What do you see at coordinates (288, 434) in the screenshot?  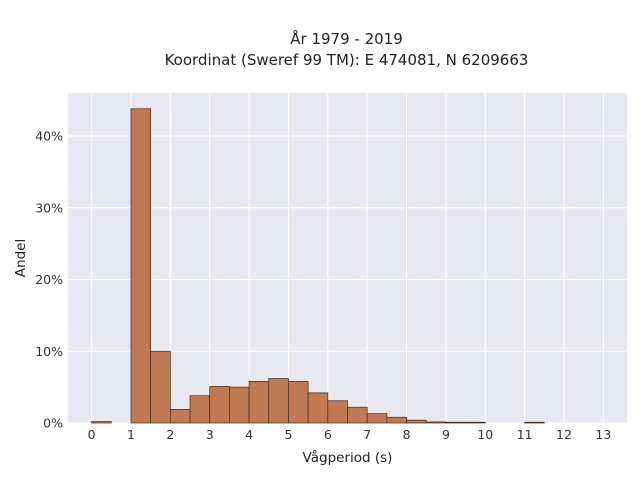 I see `x-tick-label: 5` at bounding box center [288, 434].